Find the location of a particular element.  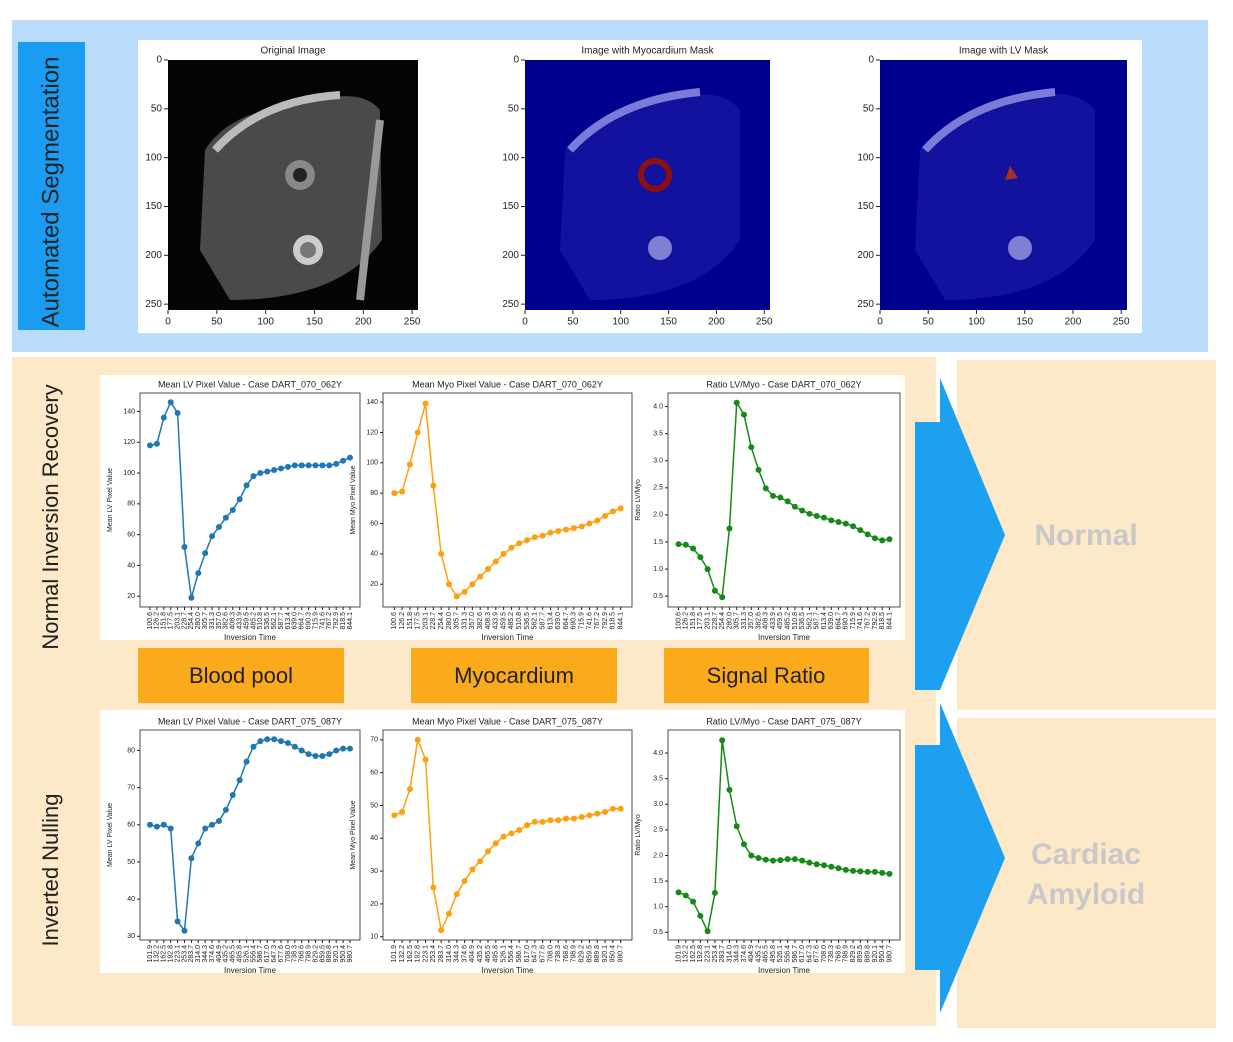

x-tick-label: 818.5 is located at coordinates (882, 621).